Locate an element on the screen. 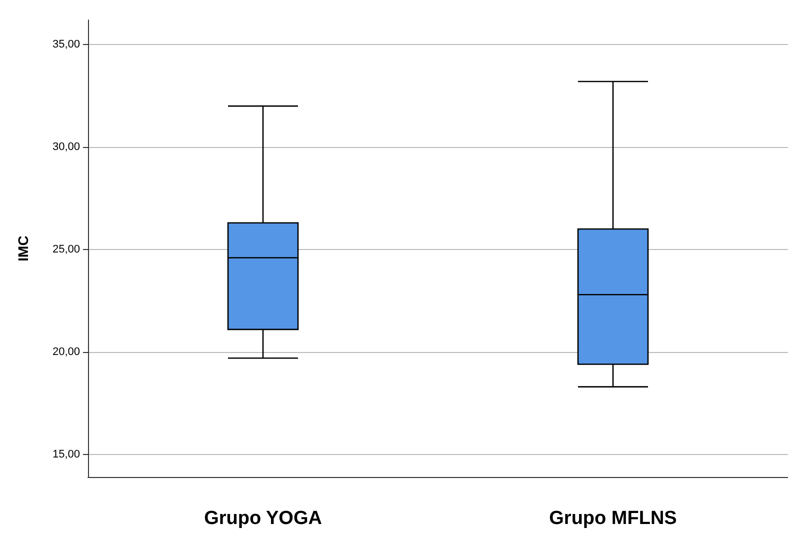 The image size is (796, 541). y-tick-label: 20,00 is located at coordinates (66, 352).